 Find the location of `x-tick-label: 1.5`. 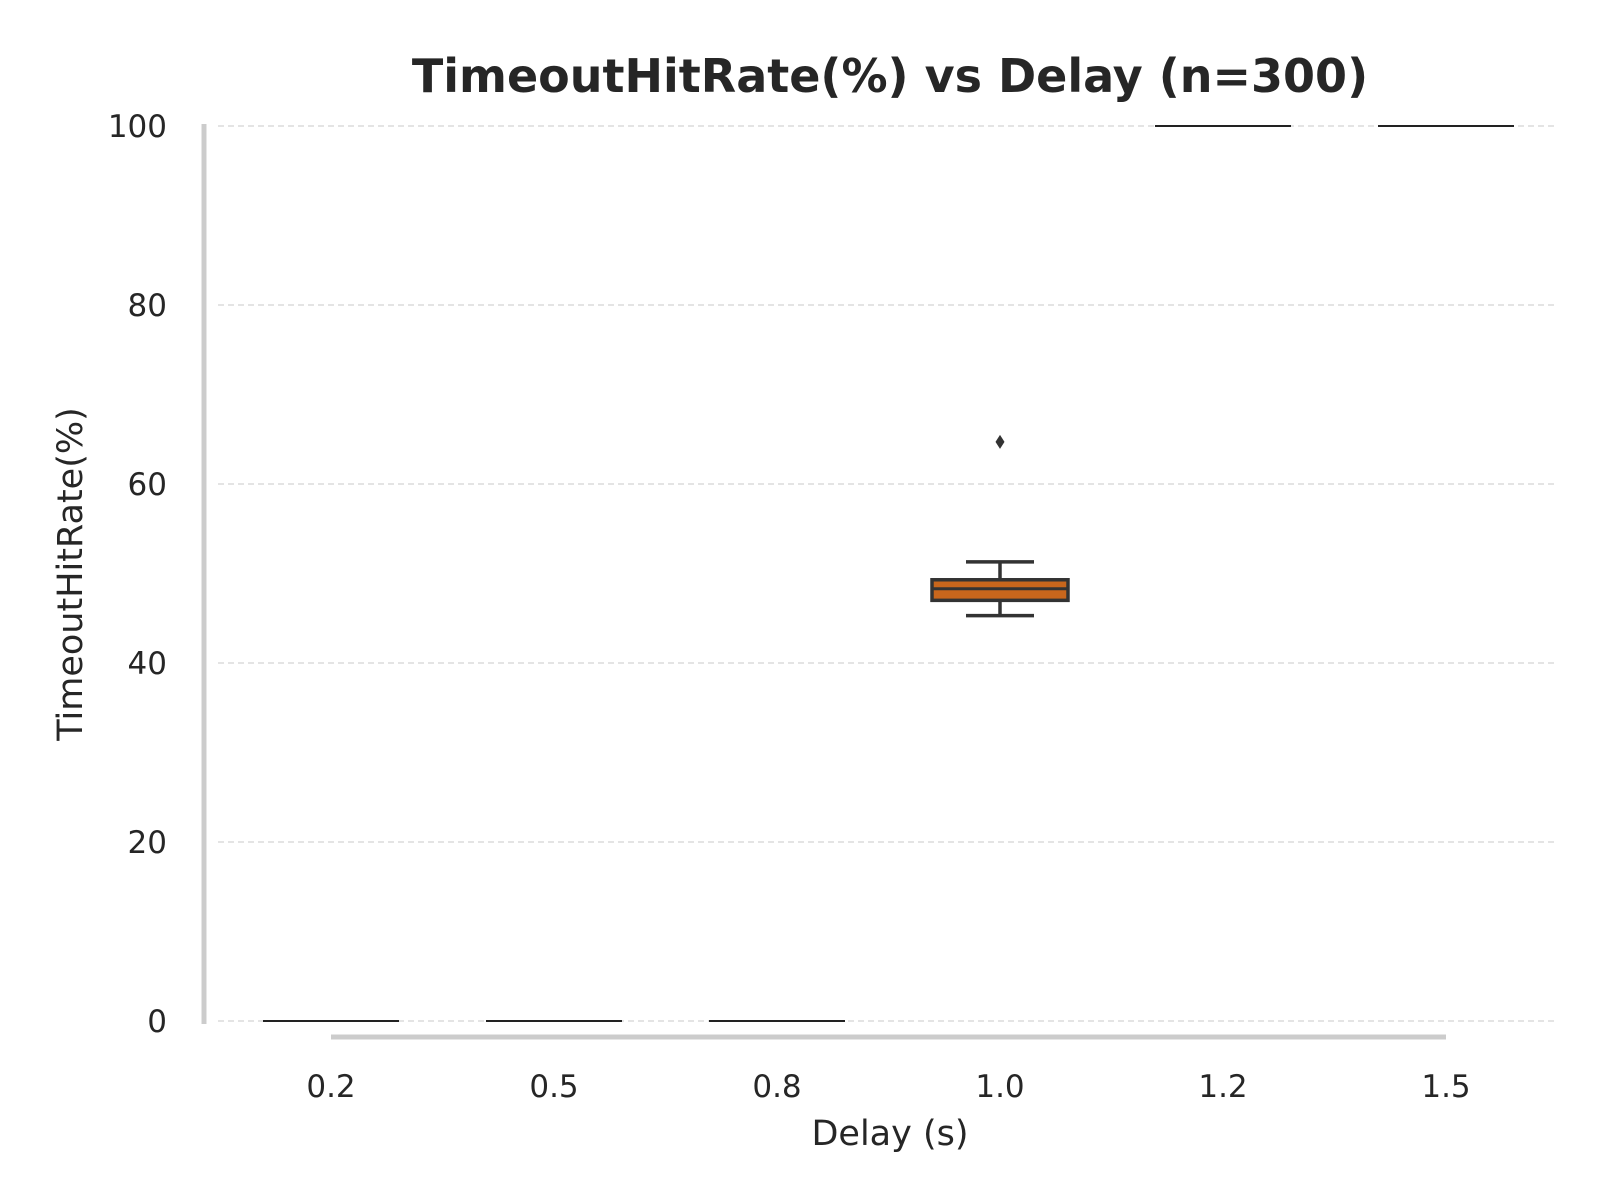

x-tick-label: 1.5 is located at coordinates (1445, 1087).